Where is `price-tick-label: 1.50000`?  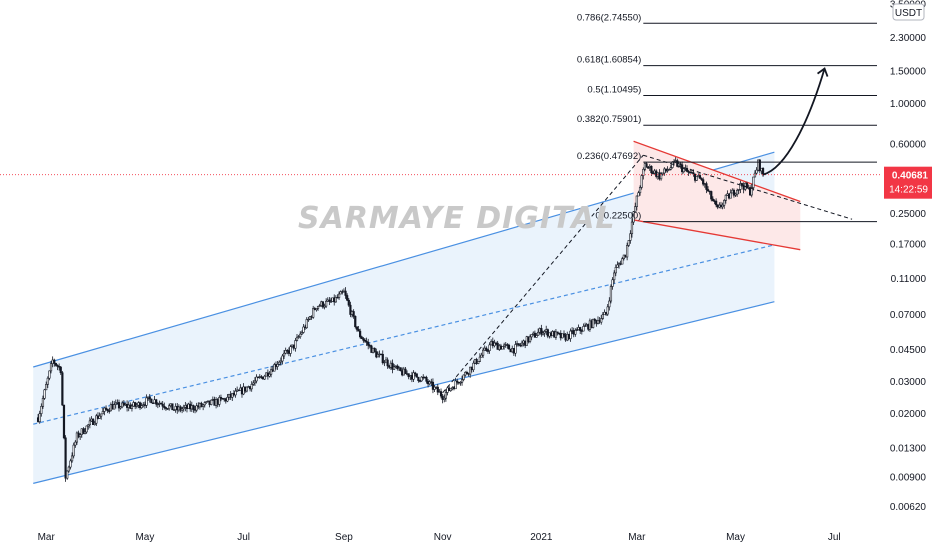
price-tick-label: 1.50000 is located at coordinates (908, 72).